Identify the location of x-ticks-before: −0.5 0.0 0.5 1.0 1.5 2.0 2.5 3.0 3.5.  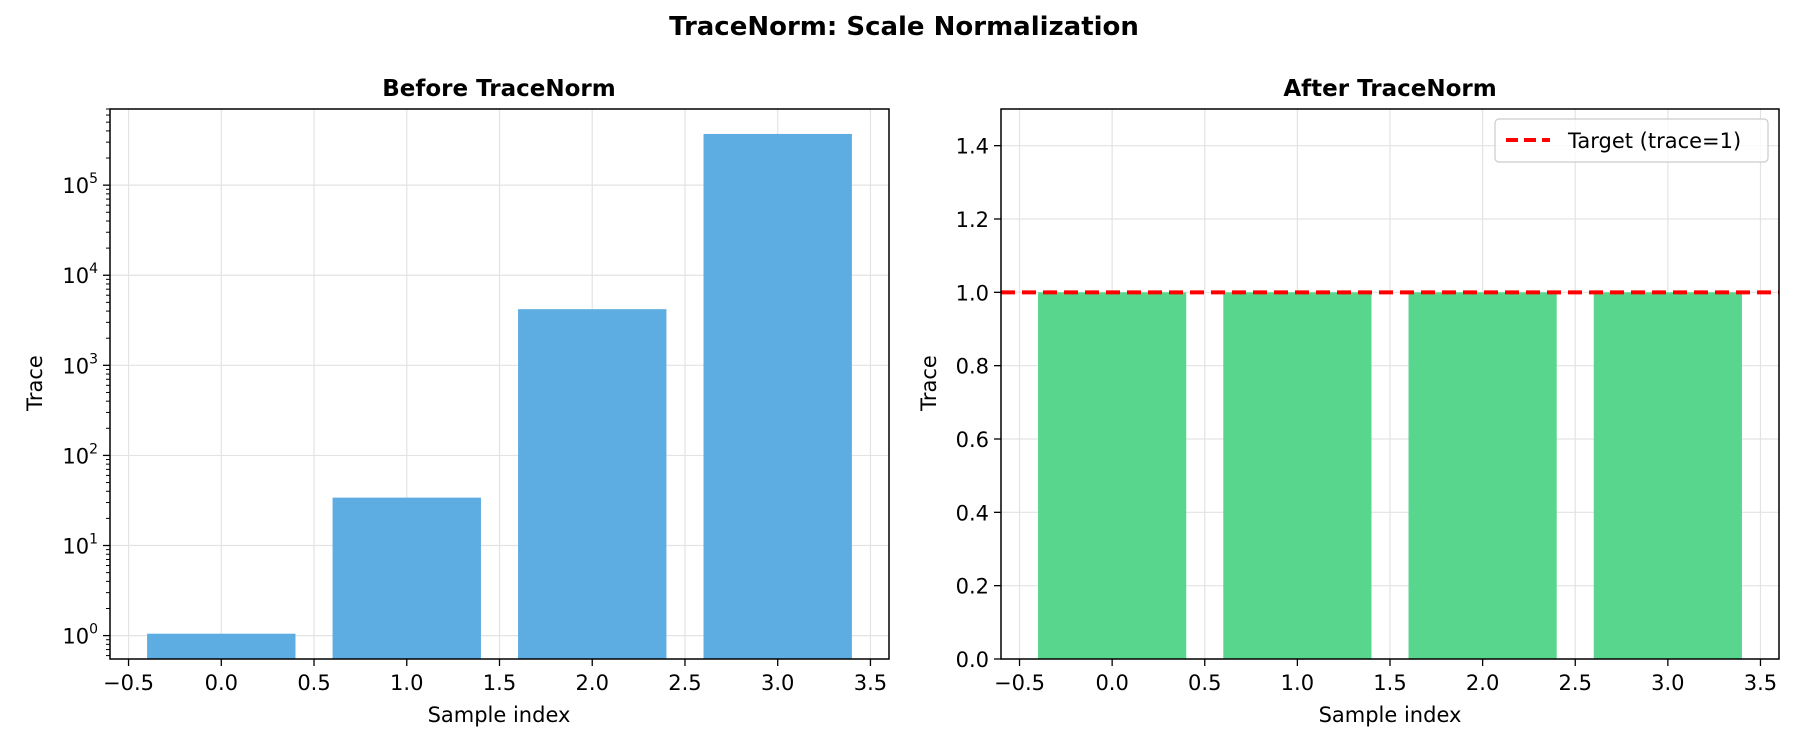
(495, 677).